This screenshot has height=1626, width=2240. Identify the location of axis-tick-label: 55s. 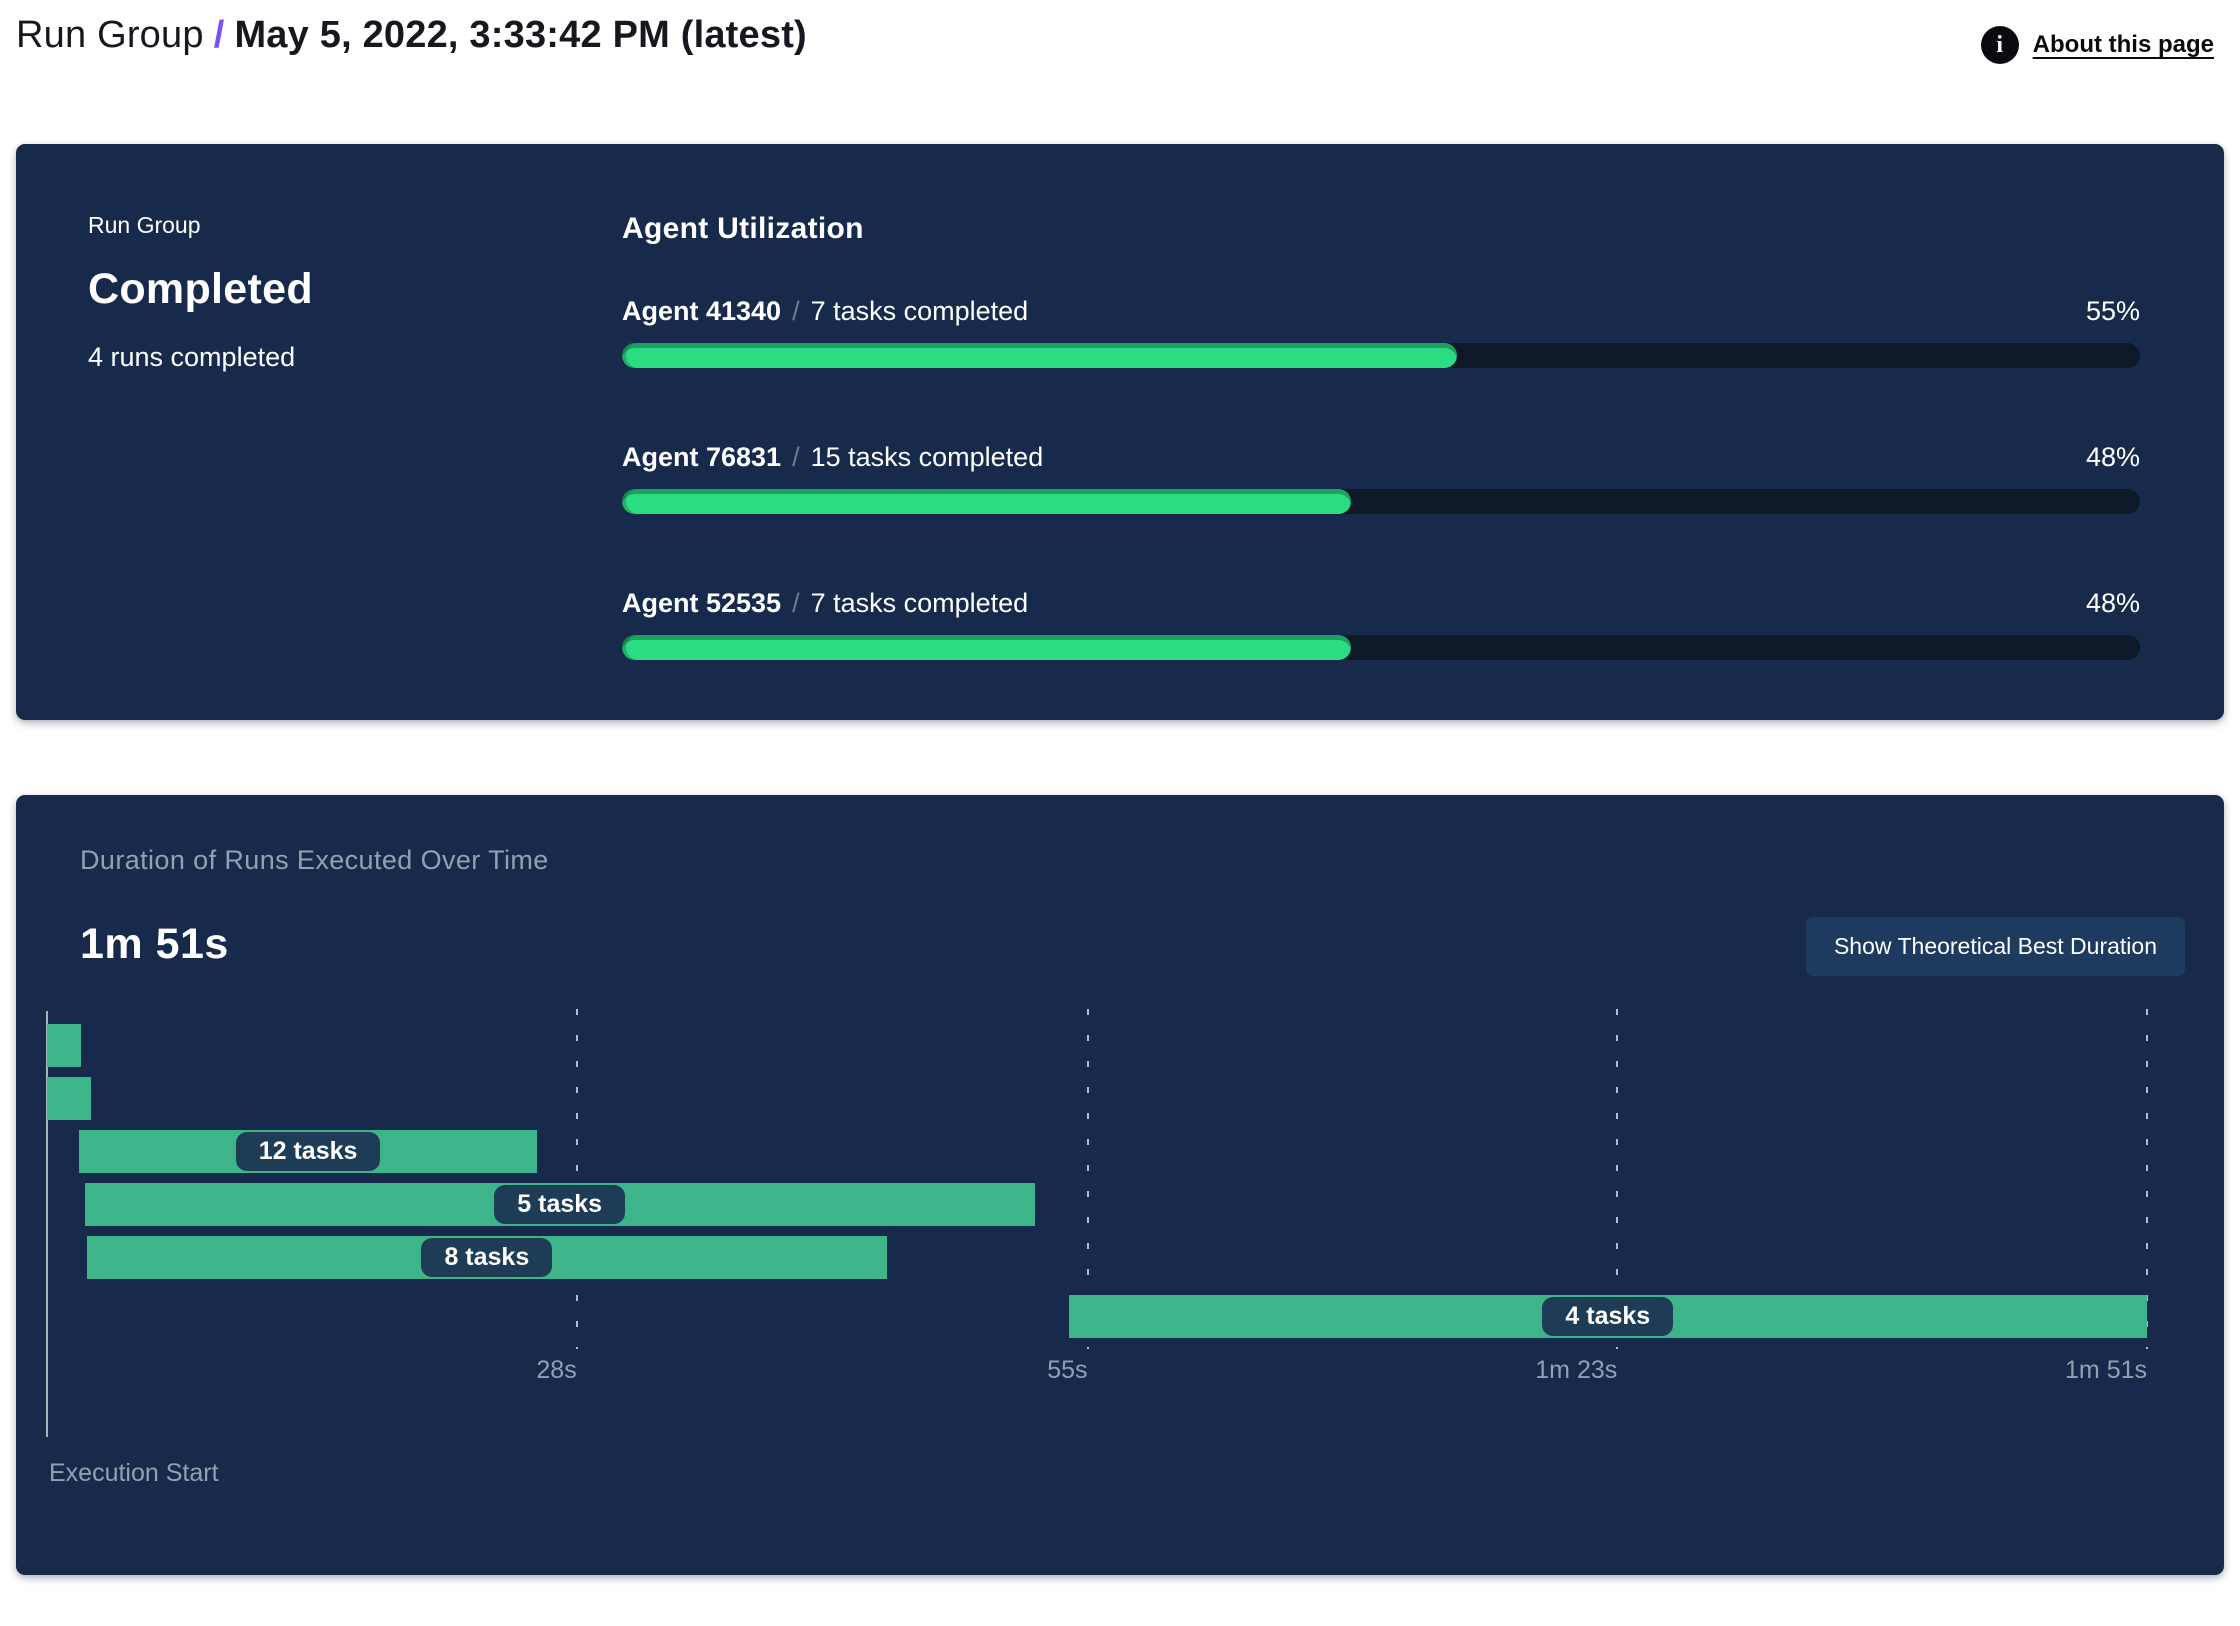
(1067, 1370).